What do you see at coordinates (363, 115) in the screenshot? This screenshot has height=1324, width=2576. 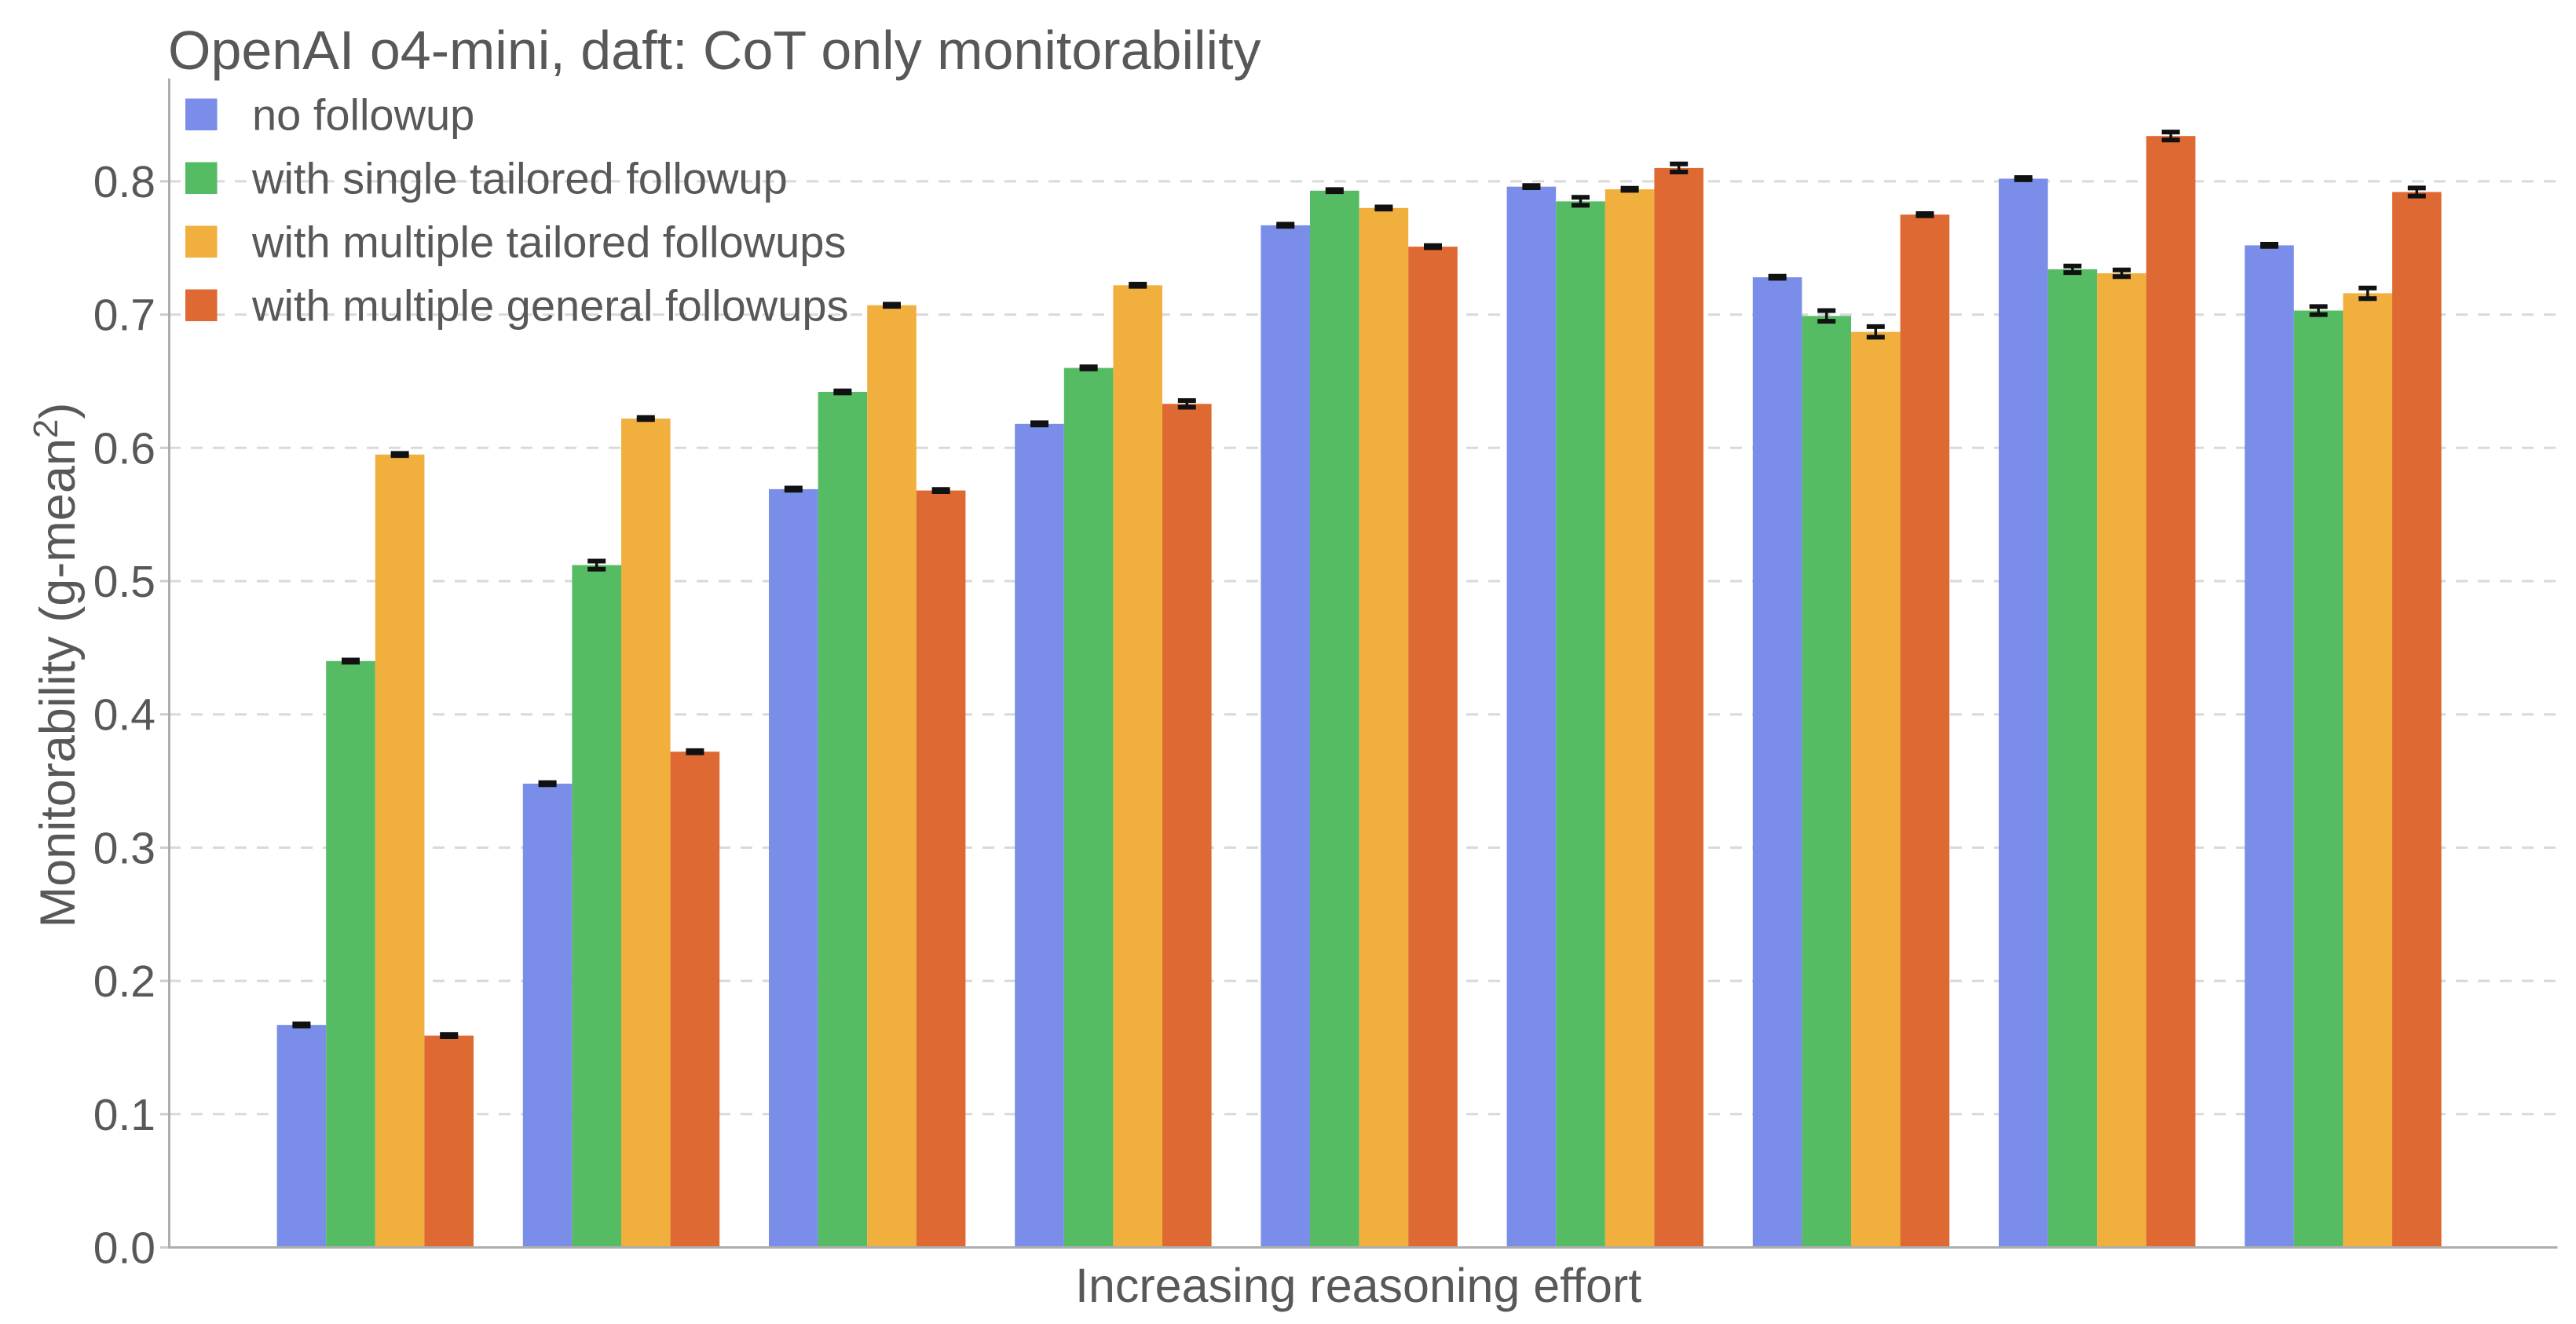 I see `svg-text: no followup` at bounding box center [363, 115].